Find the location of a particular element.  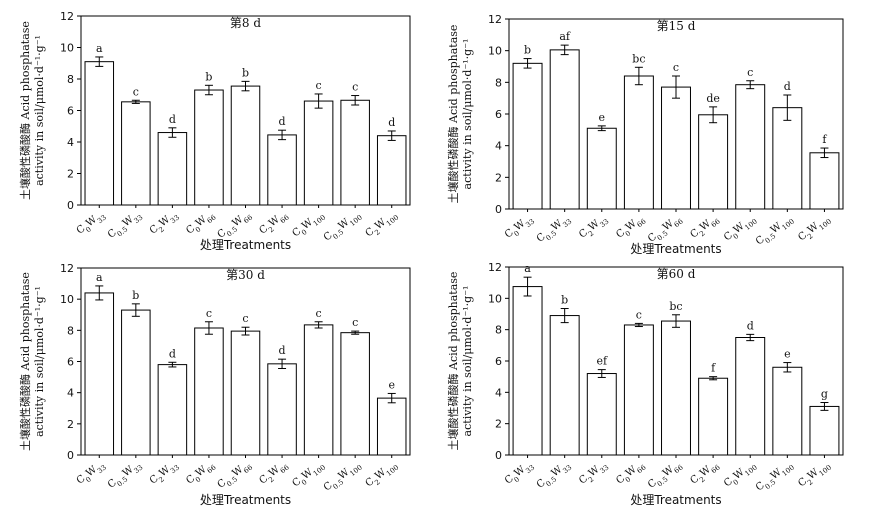

category-label: C0W66 is located at coordinates (631, 473).